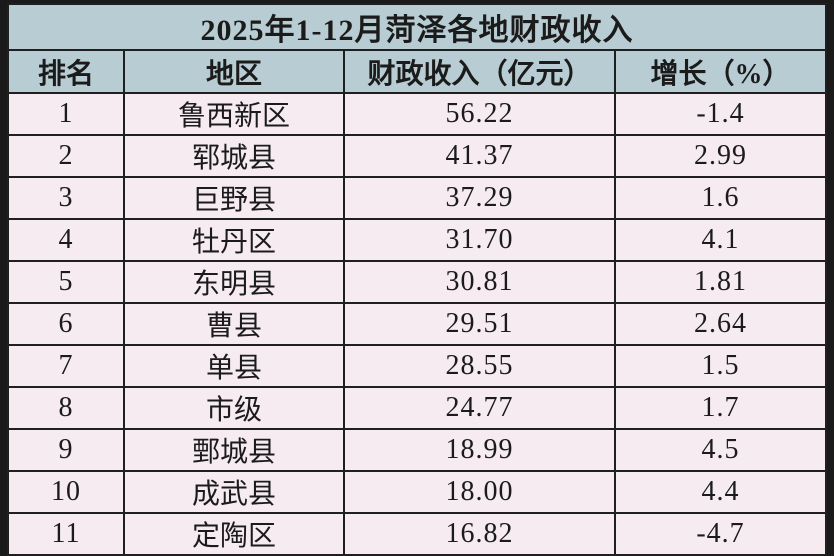 The image size is (834, 556). What do you see at coordinates (234, 240) in the screenshot?
I see `area-cell: 牡丹区` at bounding box center [234, 240].